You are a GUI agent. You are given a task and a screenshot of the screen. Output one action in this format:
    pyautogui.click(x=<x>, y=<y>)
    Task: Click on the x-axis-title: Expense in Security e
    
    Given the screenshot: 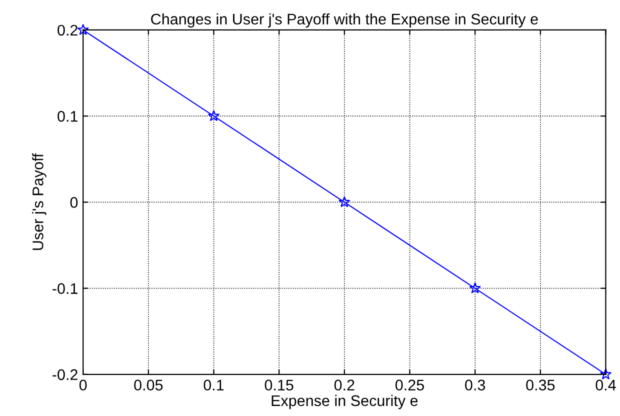 What is the action you would take?
    pyautogui.click(x=345, y=402)
    